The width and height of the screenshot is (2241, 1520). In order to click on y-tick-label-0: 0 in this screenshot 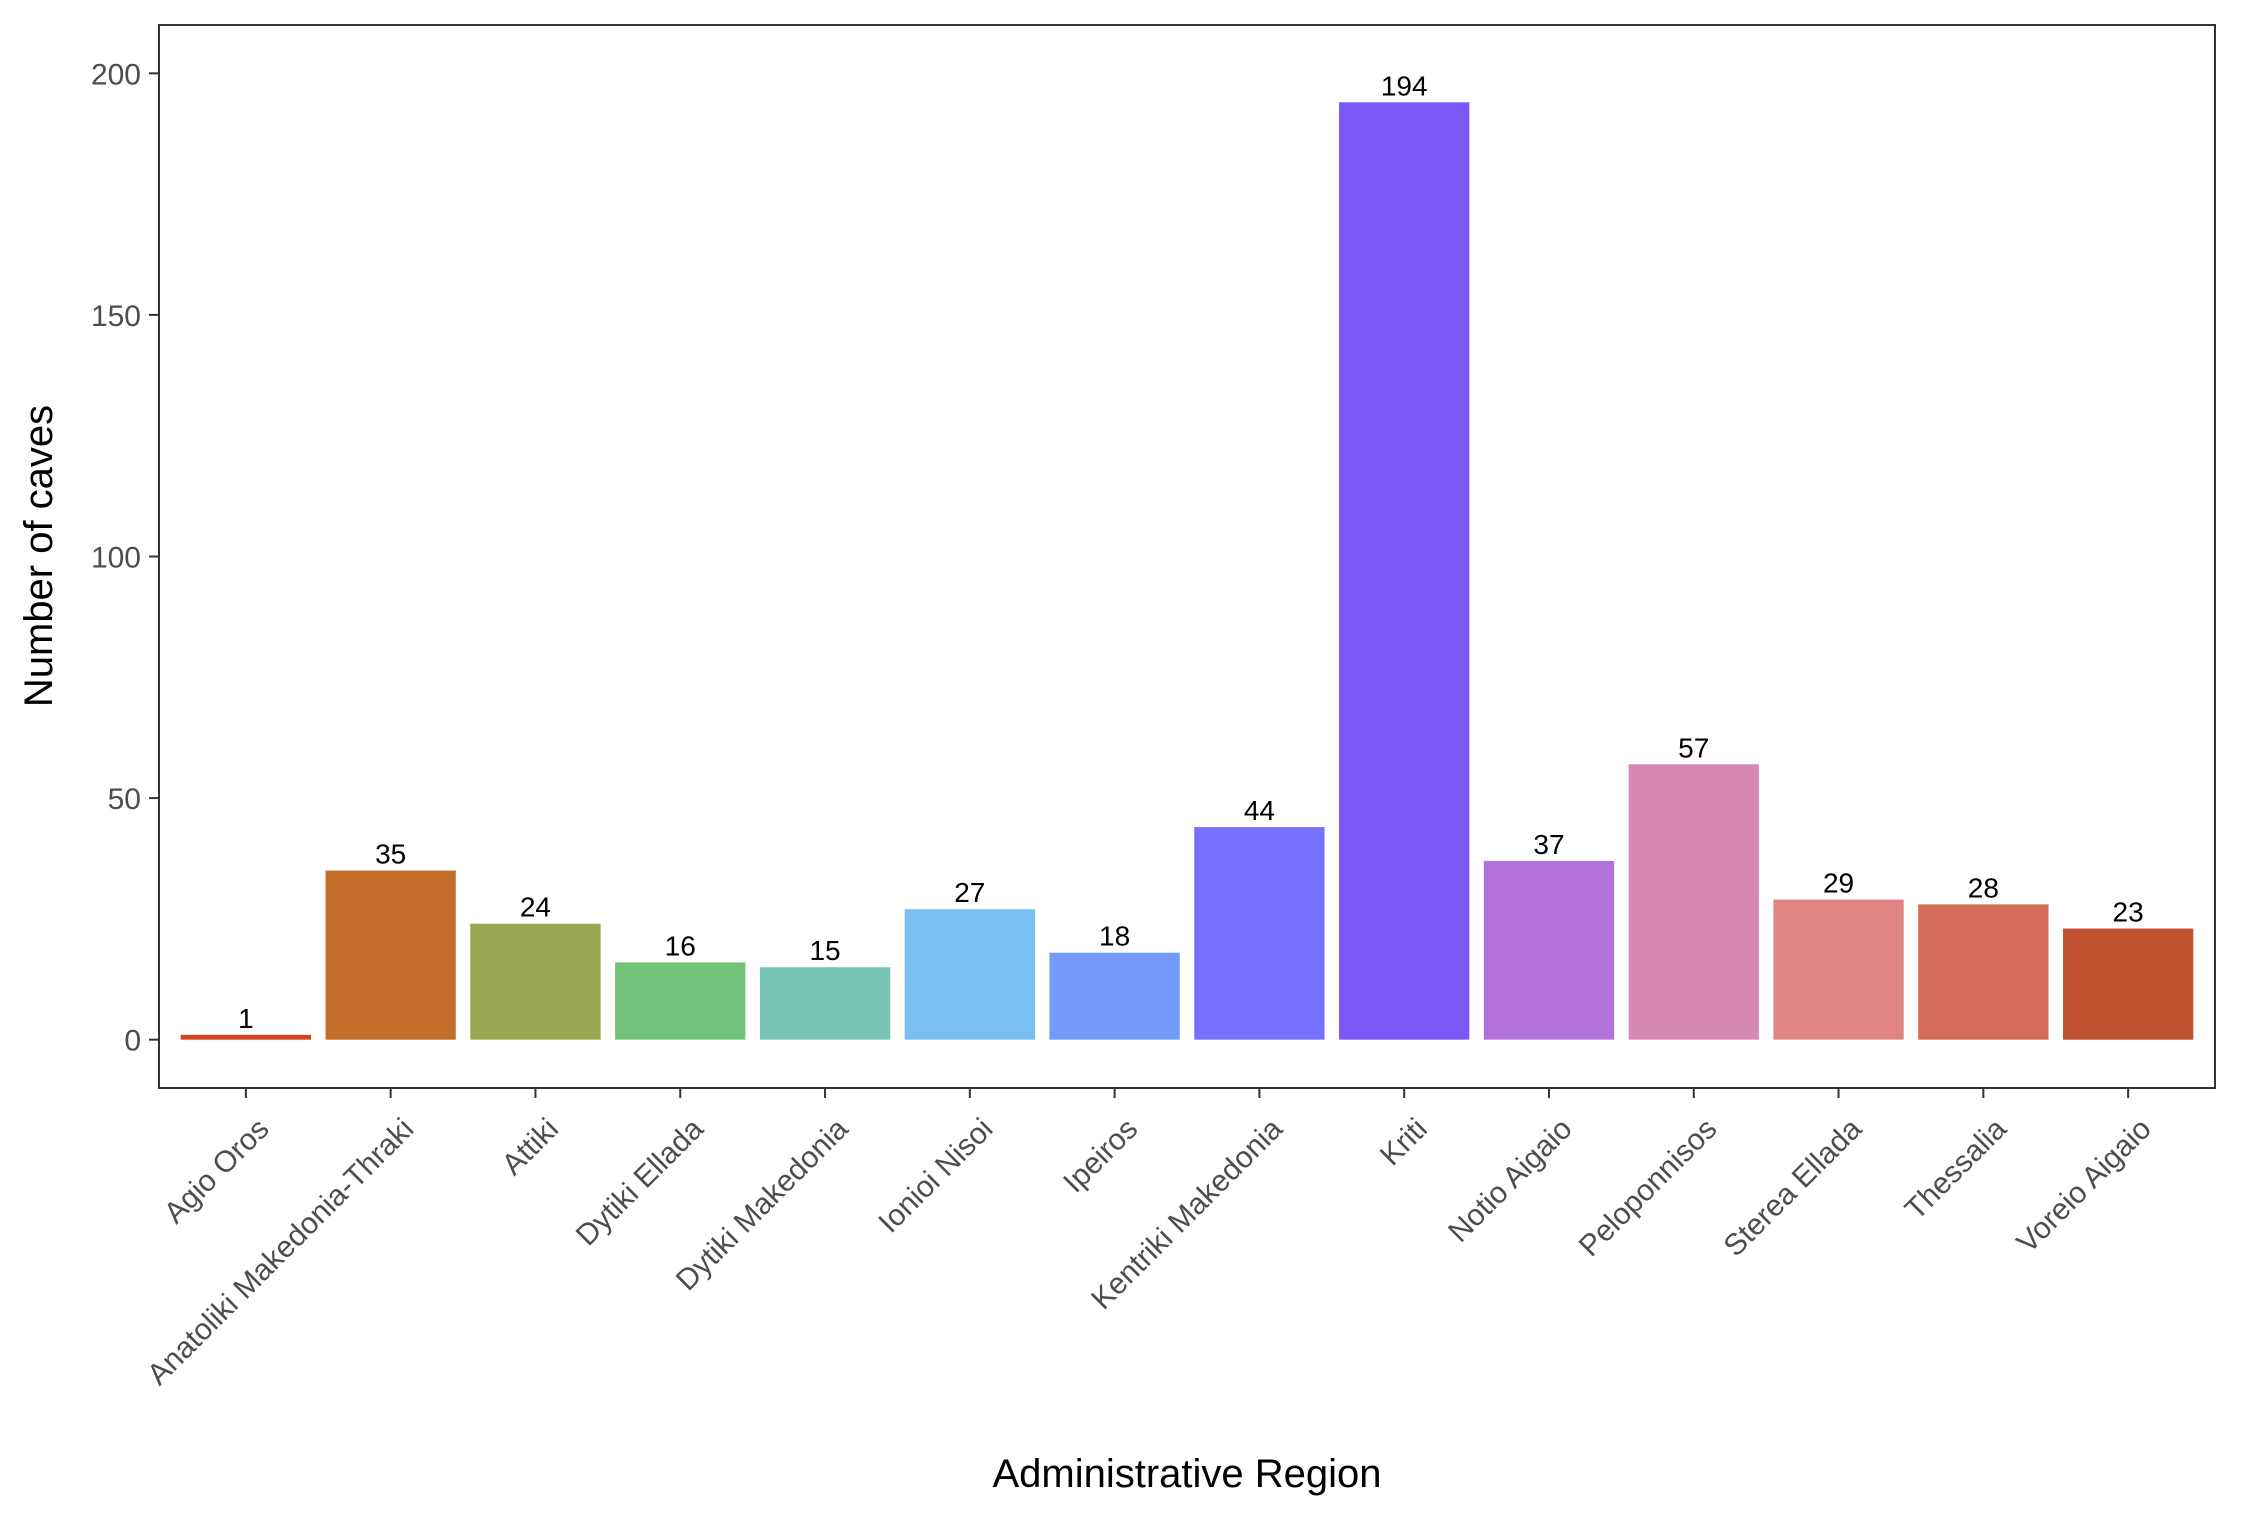, I will do `click(132, 1041)`.